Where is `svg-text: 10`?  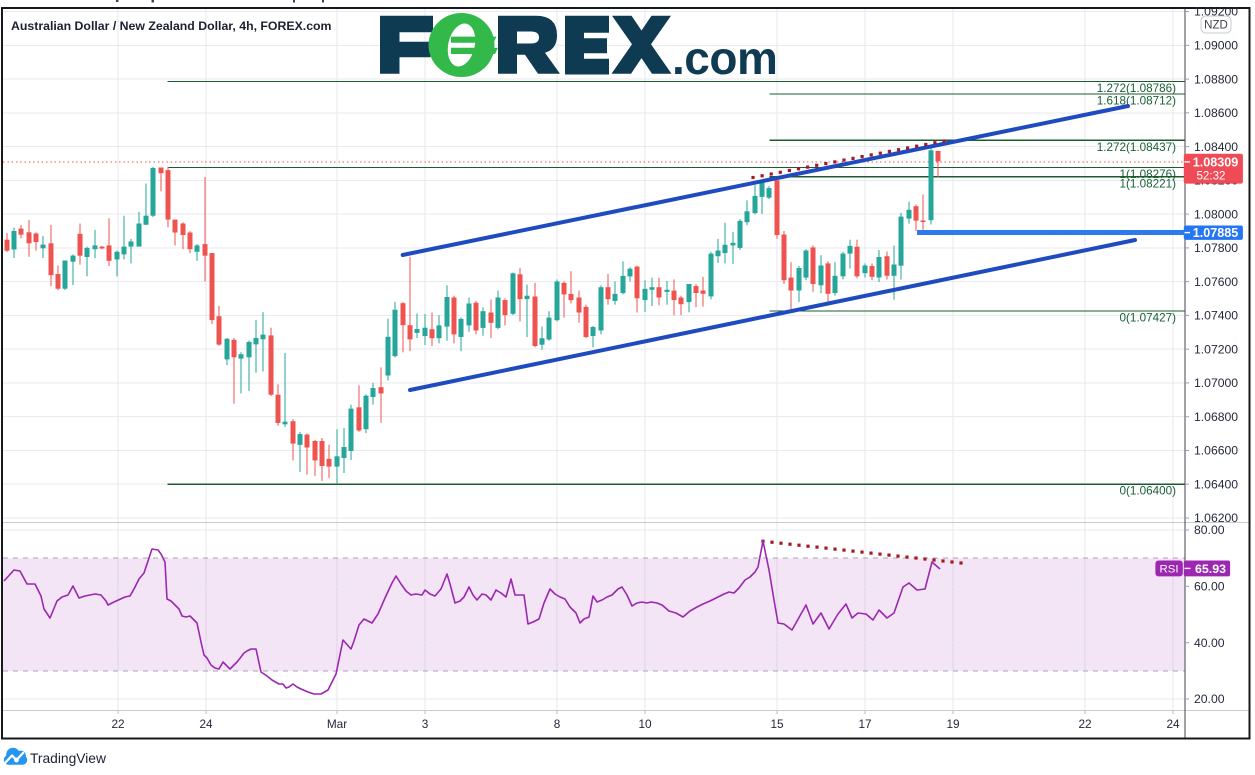
svg-text: 10 is located at coordinates (645, 724).